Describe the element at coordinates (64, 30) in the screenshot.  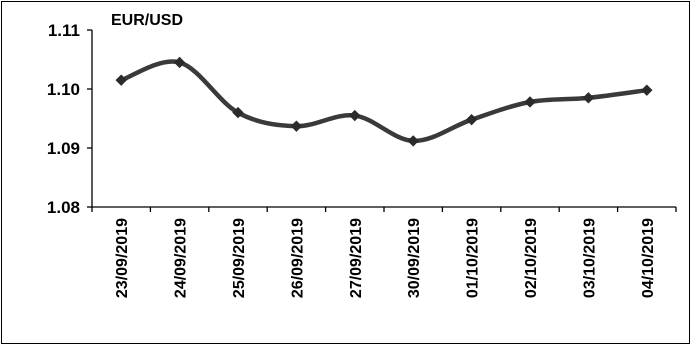
I see `y-tick-label: 1.11` at that location.